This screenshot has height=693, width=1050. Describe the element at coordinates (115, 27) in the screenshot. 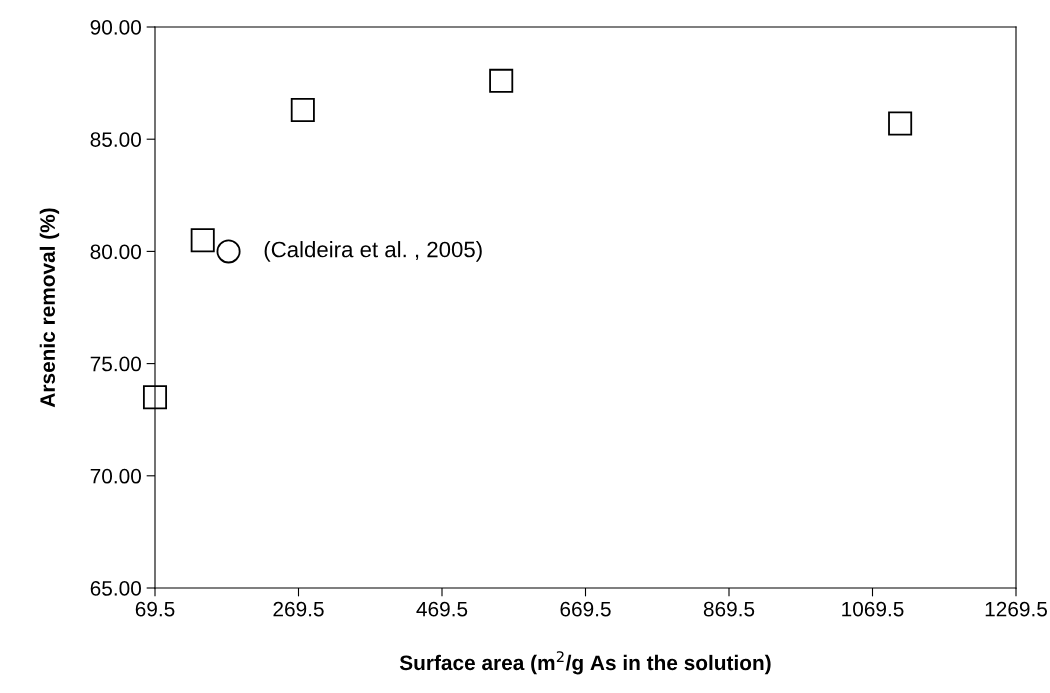

I see `y-tick-label: 90.00` at that location.